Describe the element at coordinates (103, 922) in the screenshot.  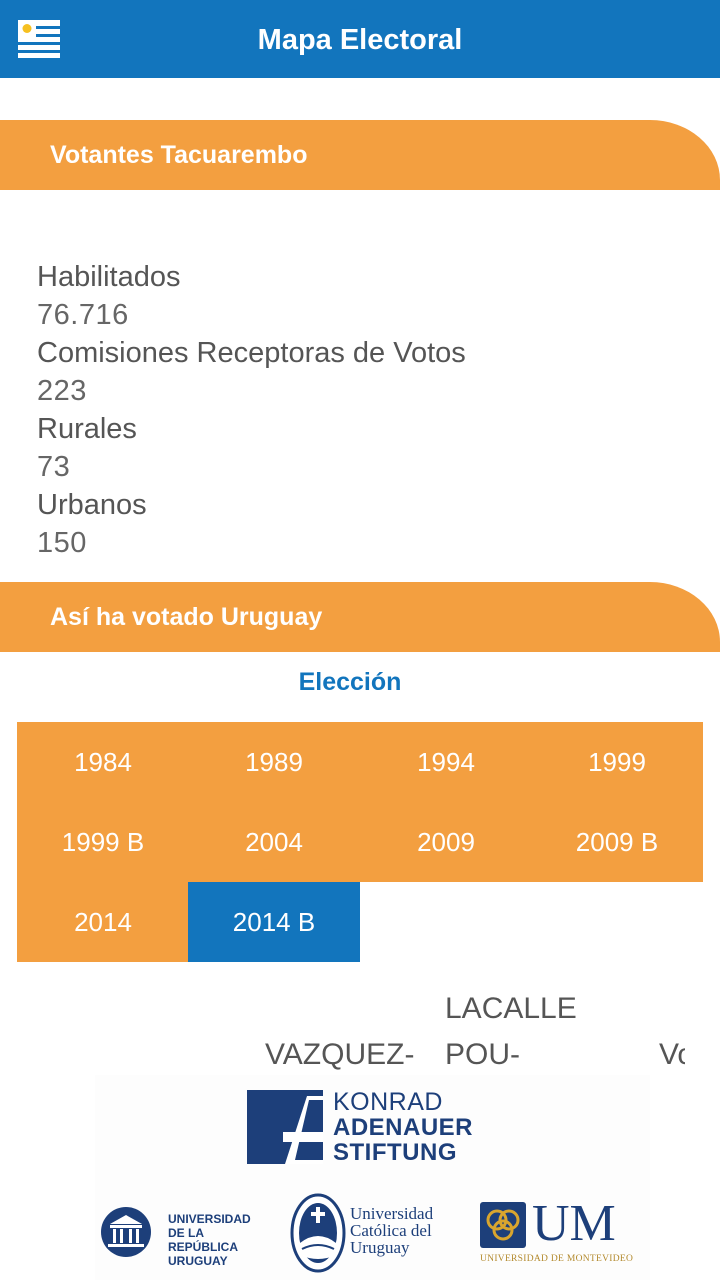
I see `year-button-2014: 2014` at that location.